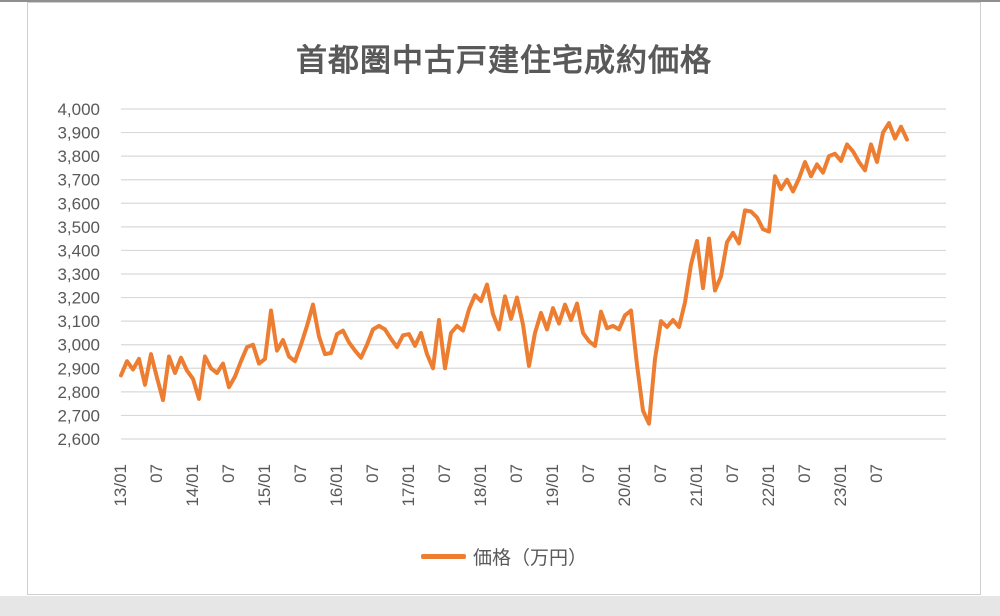 The width and height of the screenshot is (1000, 616). Describe the element at coordinates (78, 321) in the screenshot. I see `y-axis-label: 3,100` at that location.